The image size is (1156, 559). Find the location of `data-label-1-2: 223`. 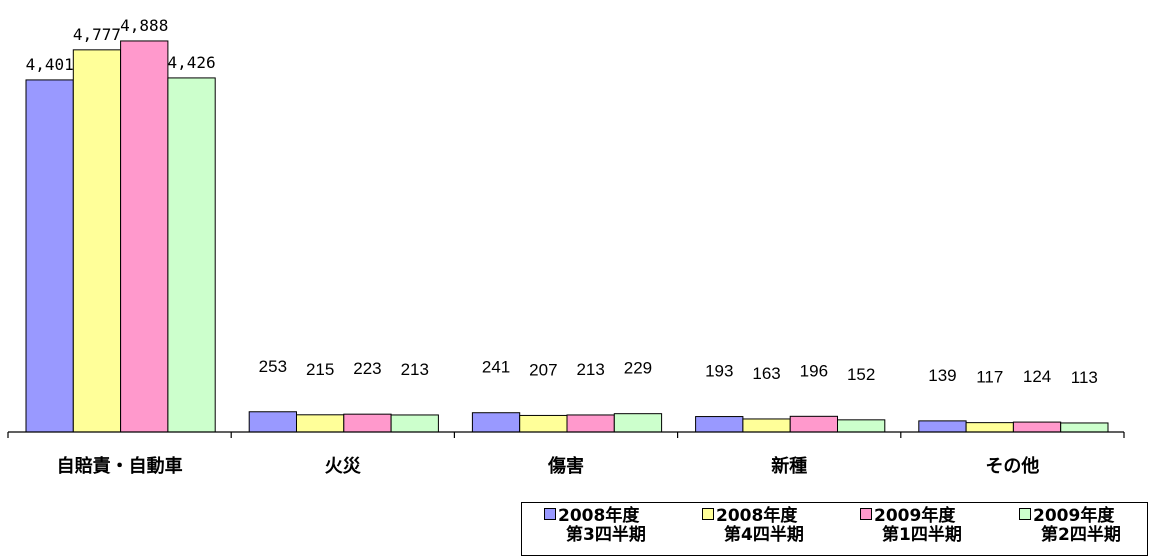

data-label-1-2: 223 is located at coordinates (367, 368).